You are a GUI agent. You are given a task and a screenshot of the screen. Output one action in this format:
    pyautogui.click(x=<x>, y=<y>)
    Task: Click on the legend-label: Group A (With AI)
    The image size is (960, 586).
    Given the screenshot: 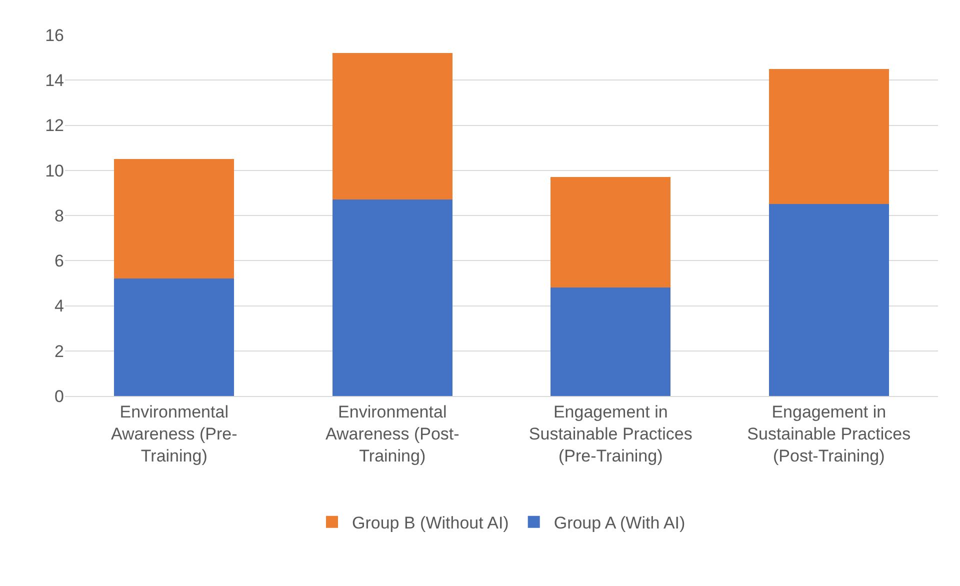 What is the action you would take?
    pyautogui.click(x=620, y=522)
    